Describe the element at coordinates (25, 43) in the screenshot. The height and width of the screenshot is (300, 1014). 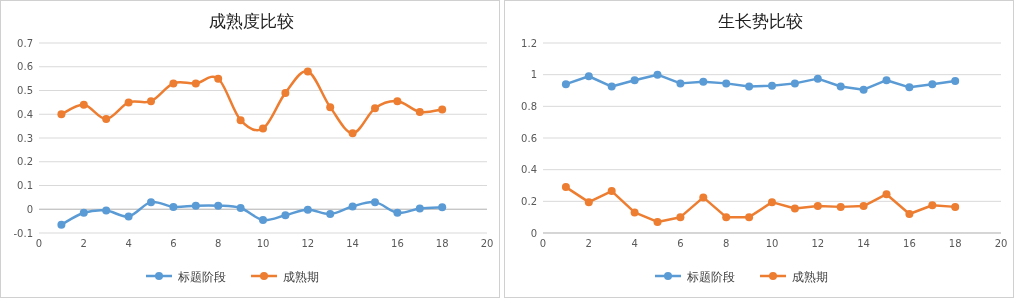
I see `y-tick-label: 0.7` at that location.